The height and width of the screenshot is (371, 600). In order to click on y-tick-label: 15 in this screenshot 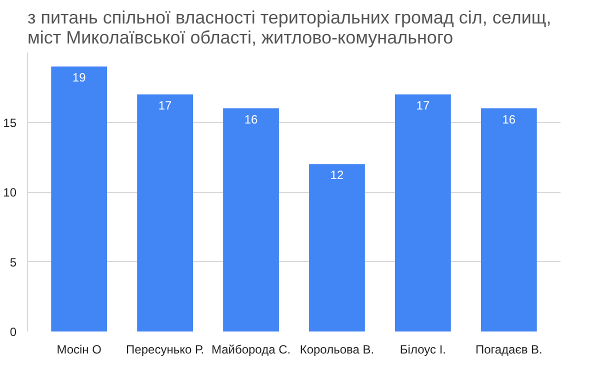, I will do `click(10, 123)`.